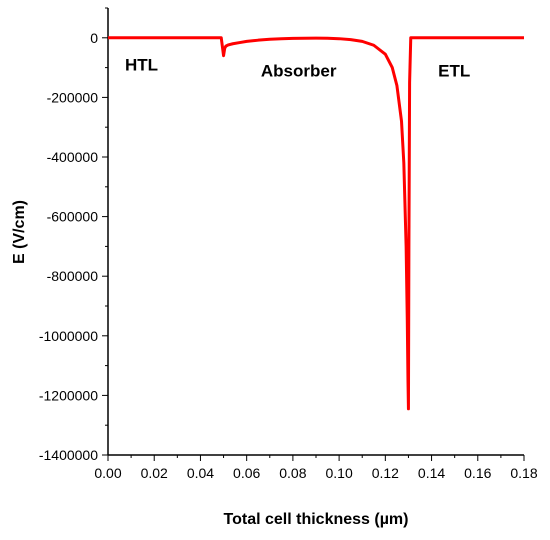 This screenshot has width=550, height=540. What do you see at coordinates (316, 519) in the screenshot?
I see `x-axis-title: Total cell thickness (µm)` at bounding box center [316, 519].